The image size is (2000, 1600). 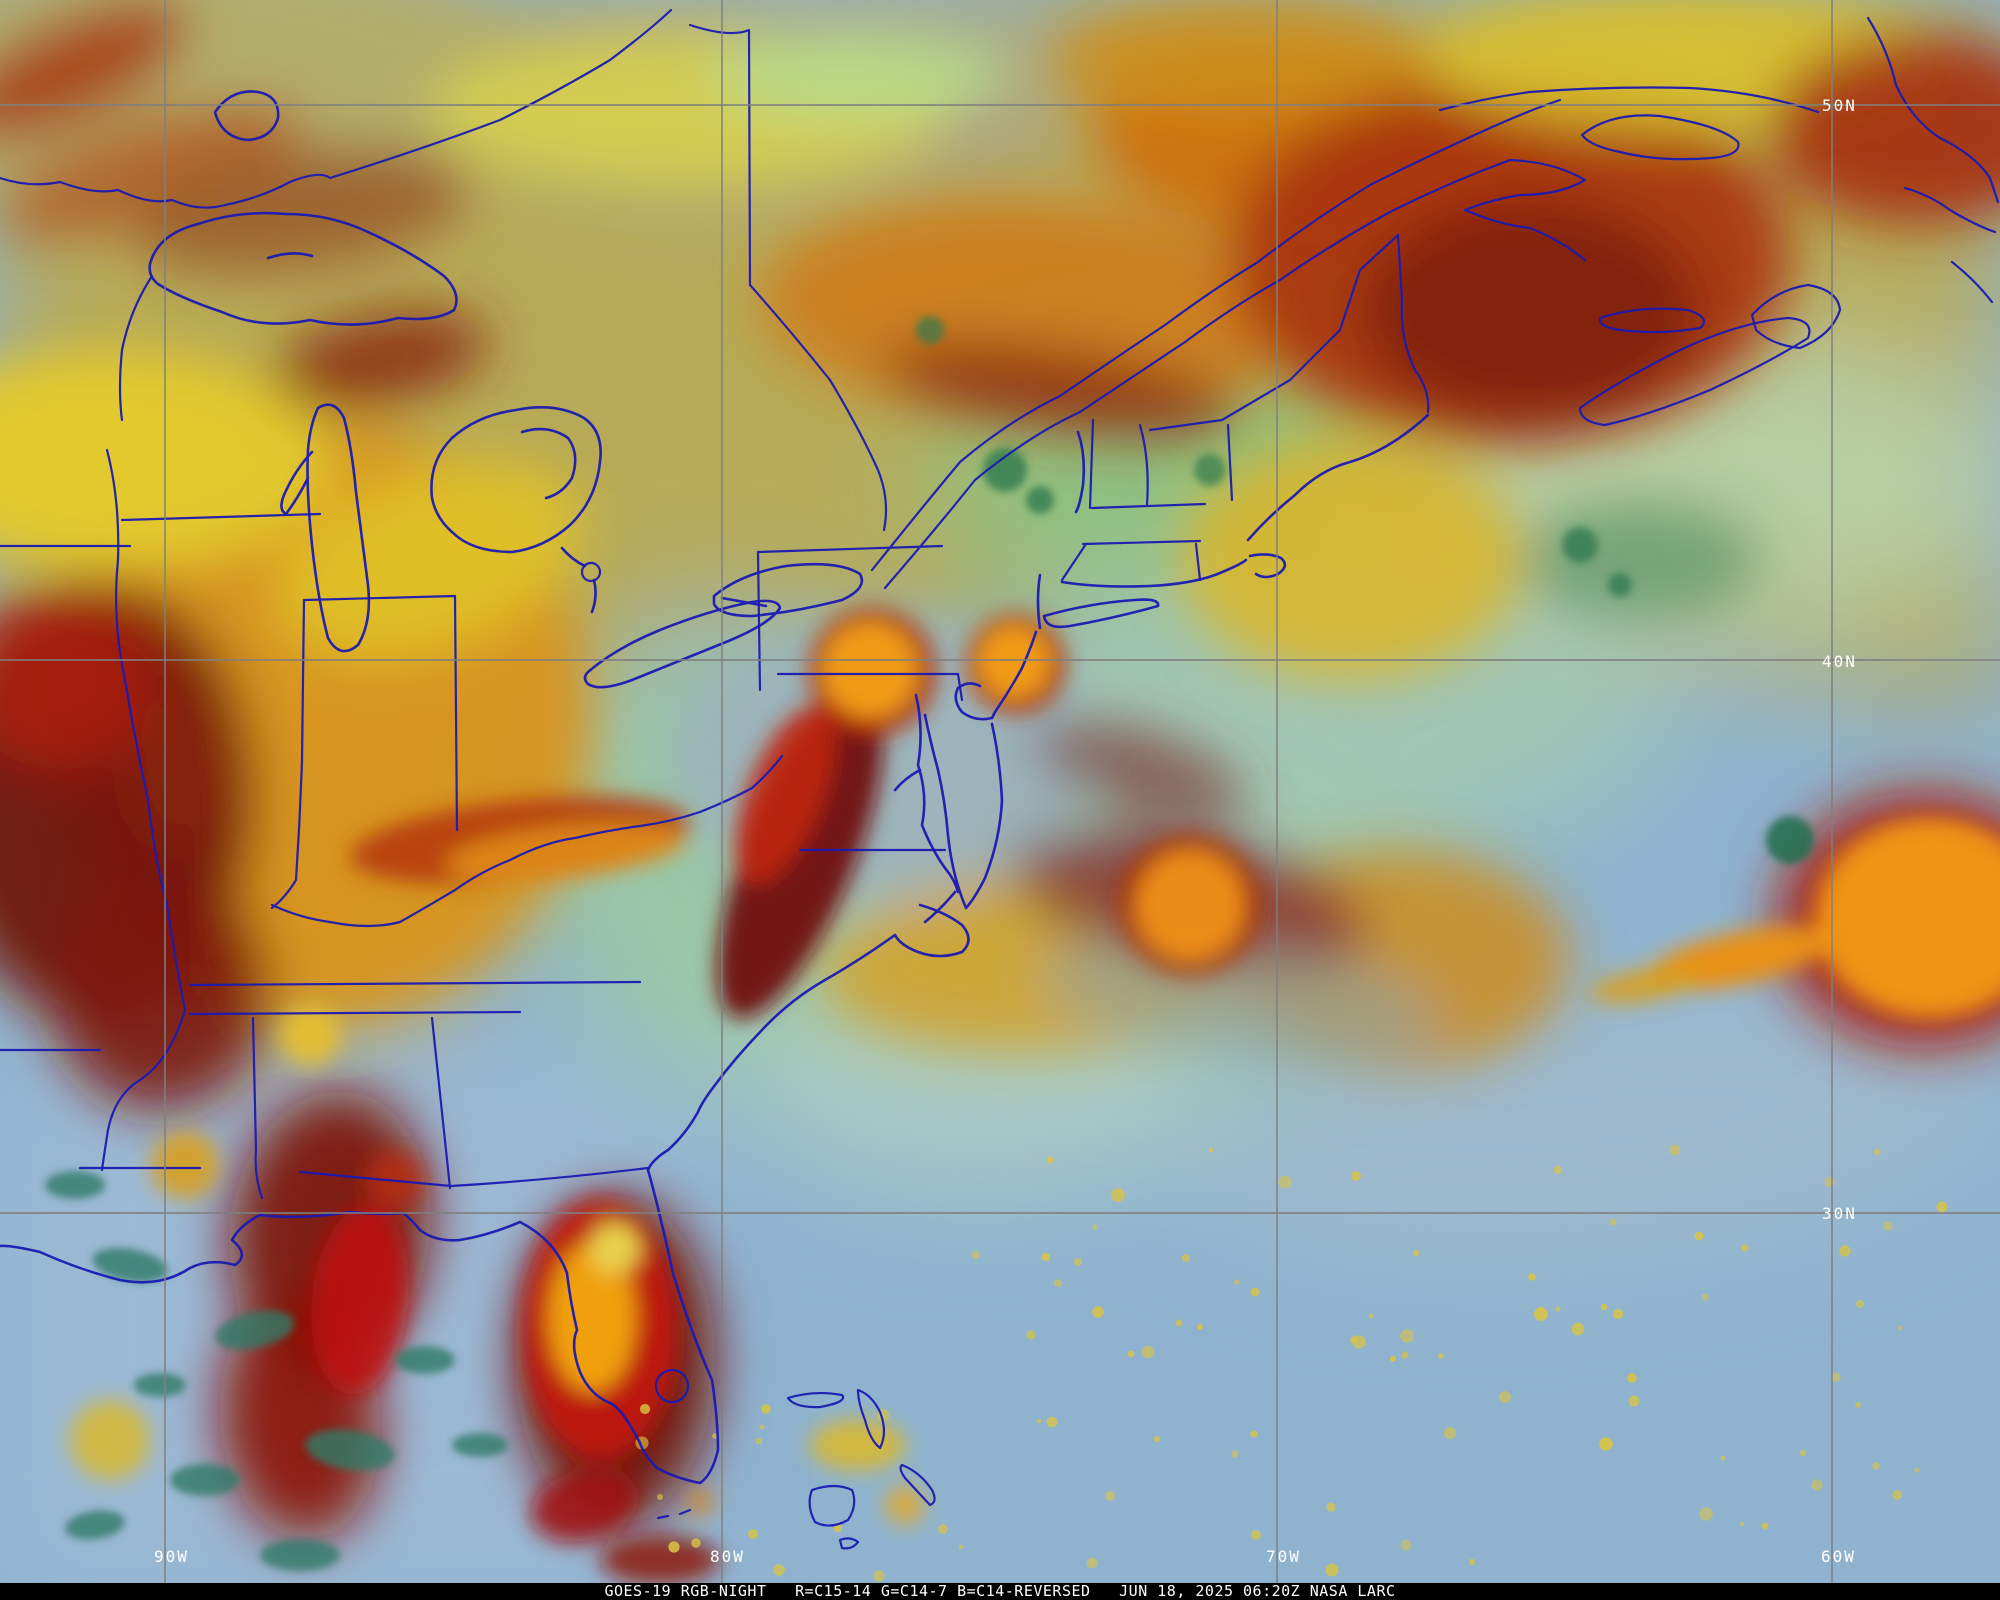 What do you see at coordinates (727, 1556) in the screenshot?
I see `longitude-label-80w: 80W` at bounding box center [727, 1556].